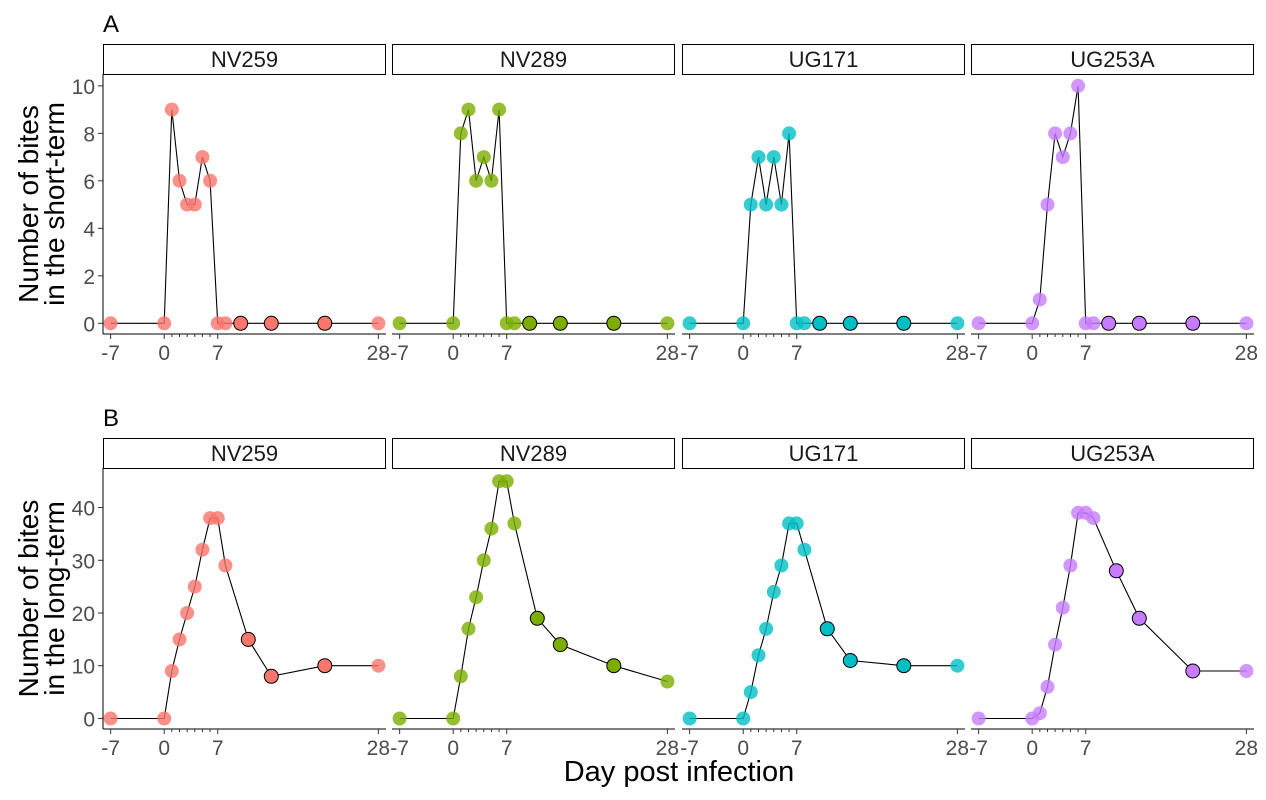 Image resolution: width=1266 pixels, height=800 pixels. Describe the element at coordinates (679, 772) in the screenshot. I see `x-axis-title: Day post infection` at that location.